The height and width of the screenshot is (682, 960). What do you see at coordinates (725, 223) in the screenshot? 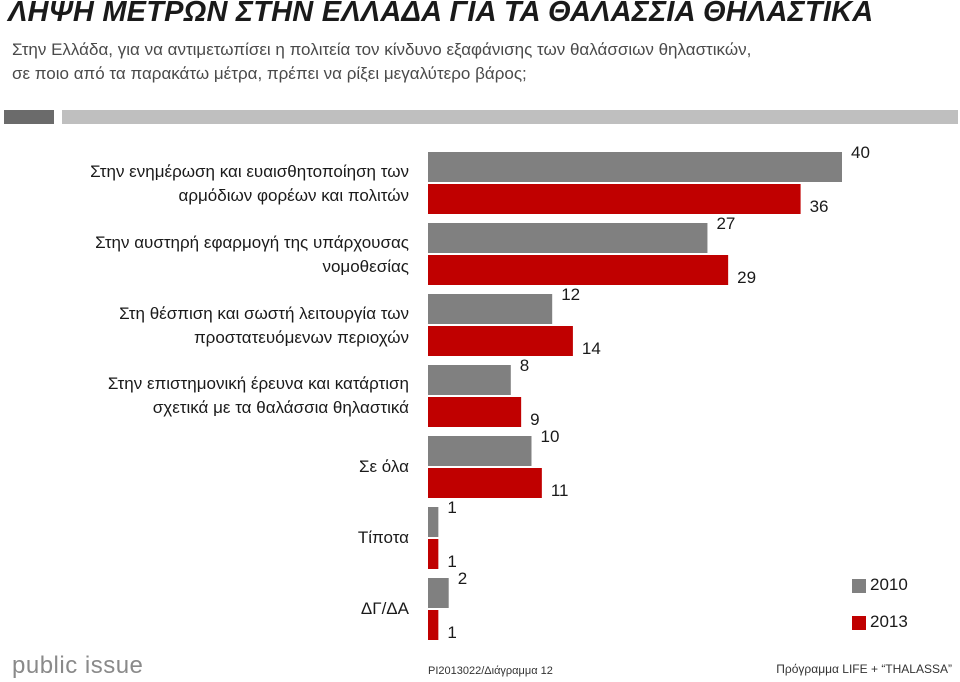
I see `value-label-2010-1: 27` at bounding box center [725, 223].